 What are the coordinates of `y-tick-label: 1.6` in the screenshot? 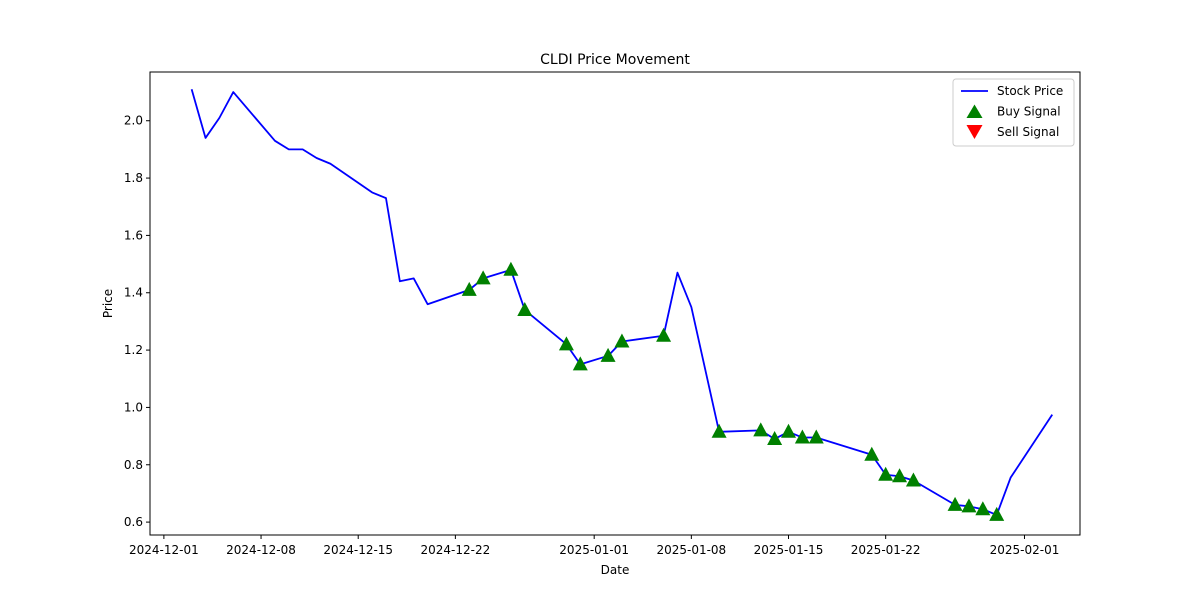 It's located at (133, 235).